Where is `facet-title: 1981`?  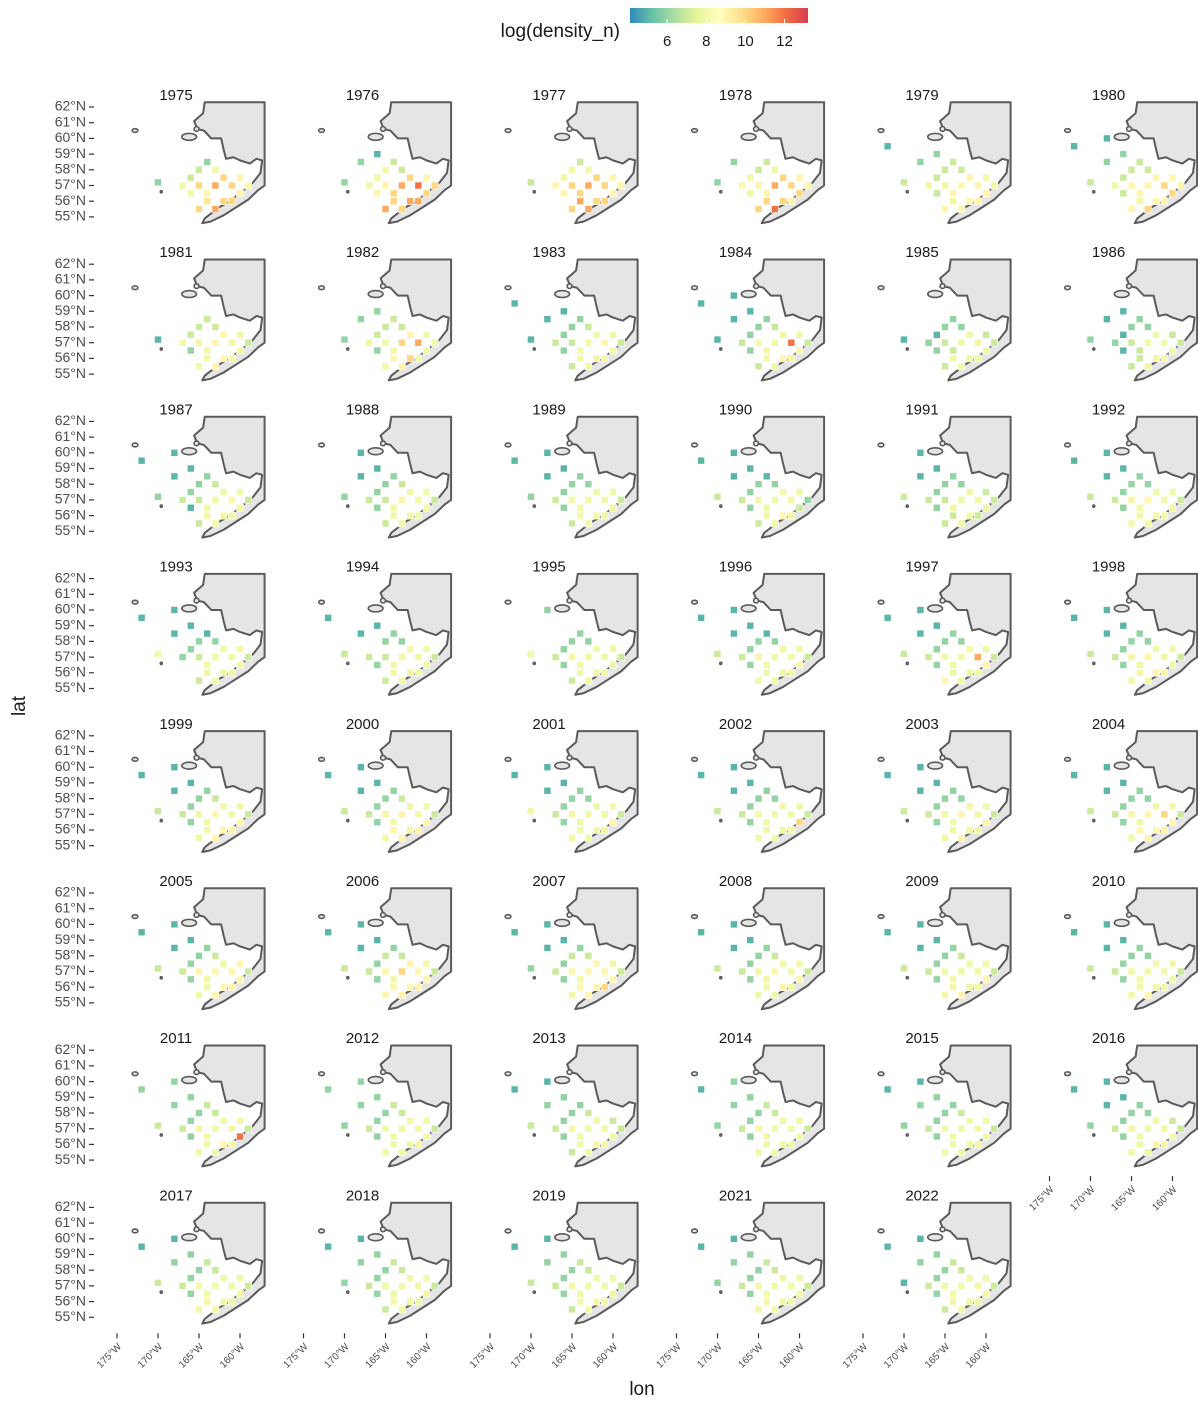
facet-title: 1981 is located at coordinates (175, 252).